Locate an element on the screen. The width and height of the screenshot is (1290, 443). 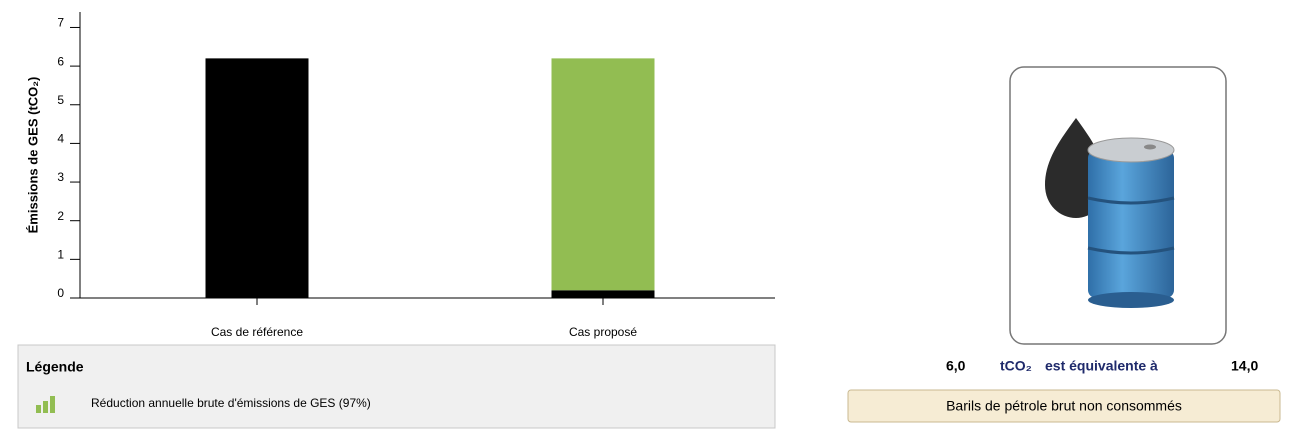
legend-box is located at coordinates (396, 386).